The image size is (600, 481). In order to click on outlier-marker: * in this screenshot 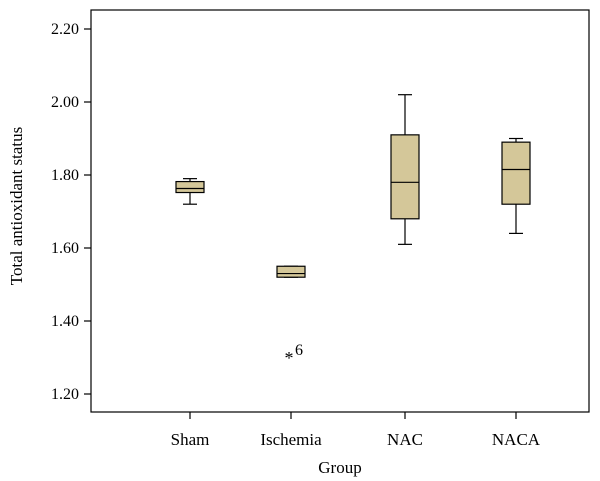, I will do `click(289, 358)`.